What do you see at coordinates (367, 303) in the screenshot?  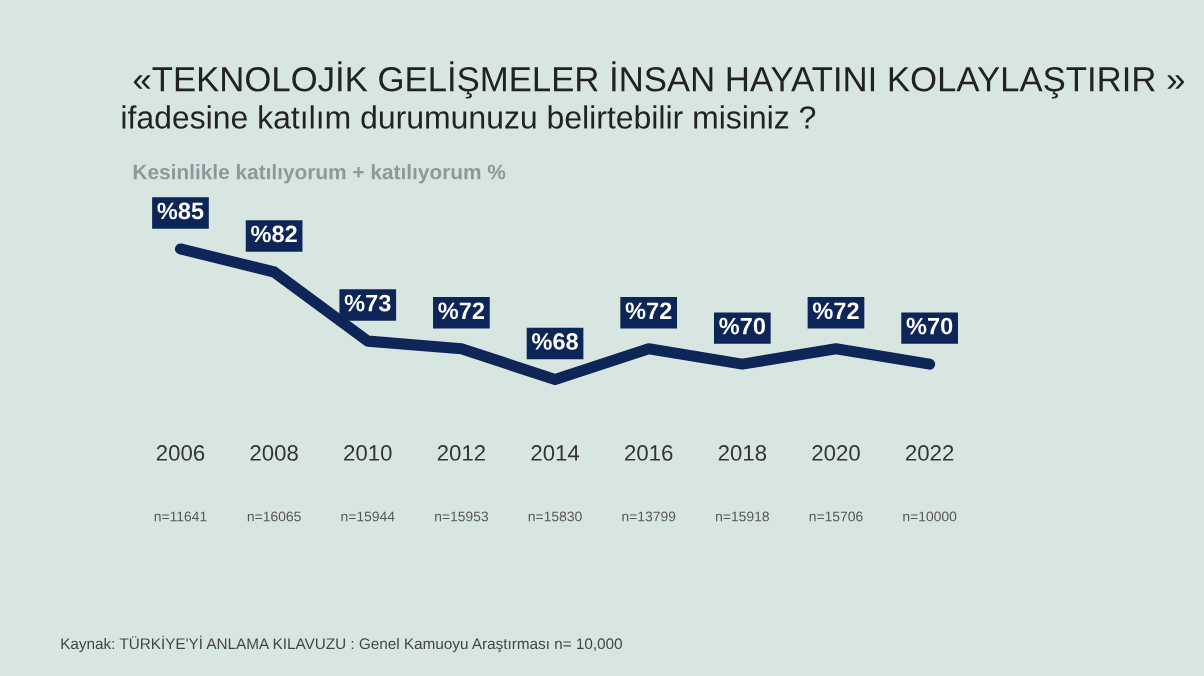 I see `data-label: %73` at bounding box center [367, 303].